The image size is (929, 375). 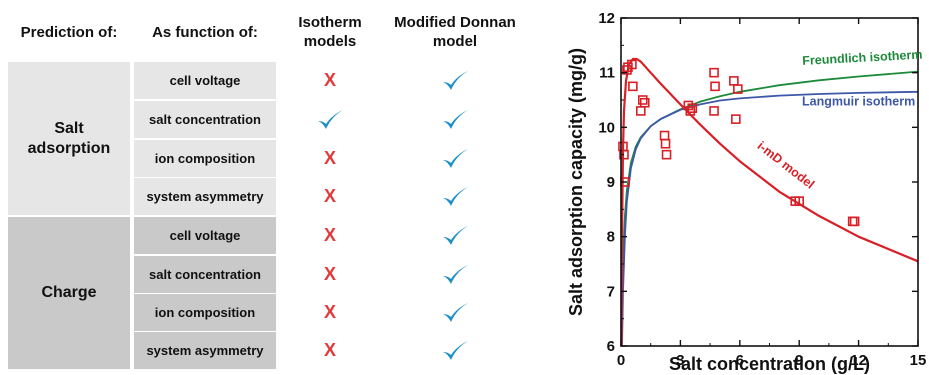 I want to click on x-axis-title: Salt concentration (g/L), so click(x=769, y=364).